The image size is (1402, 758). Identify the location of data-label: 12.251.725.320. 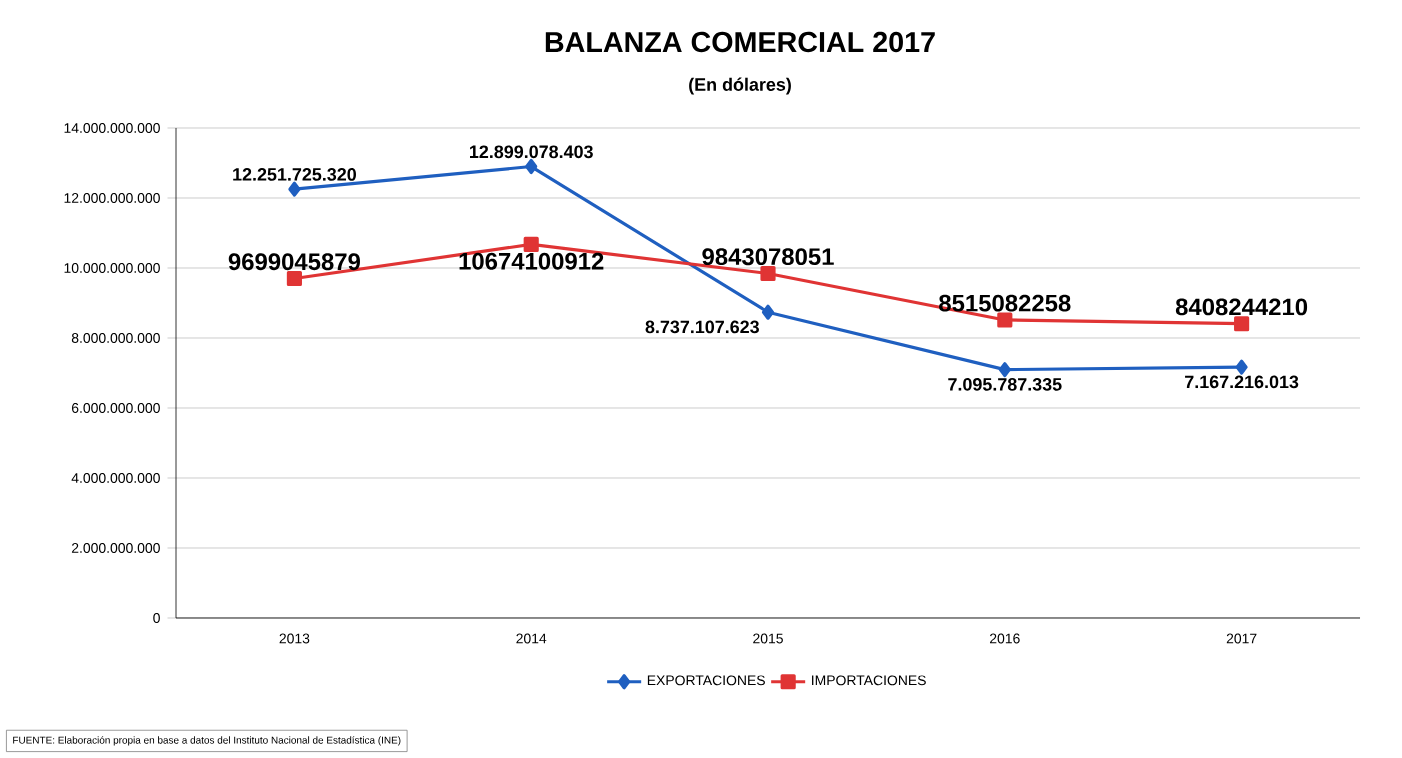
(294, 174).